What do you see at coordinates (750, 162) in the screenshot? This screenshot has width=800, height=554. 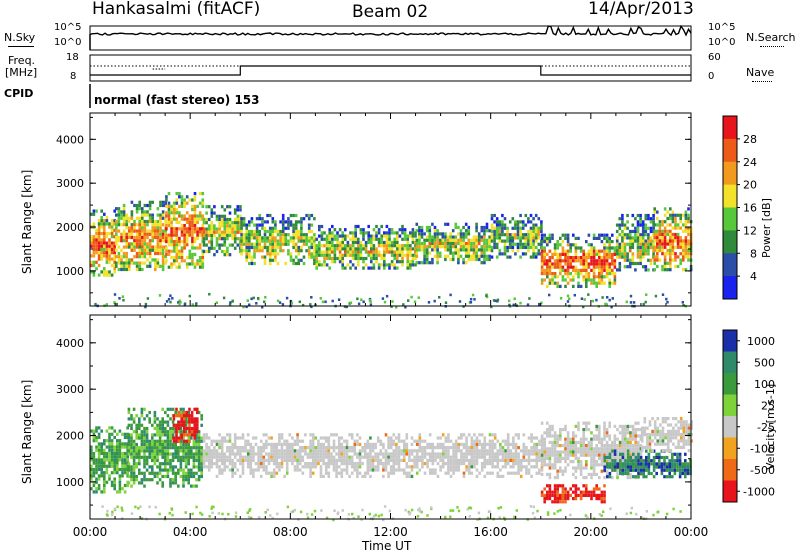 I see `colorbar-tick-label: 24` at bounding box center [750, 162].